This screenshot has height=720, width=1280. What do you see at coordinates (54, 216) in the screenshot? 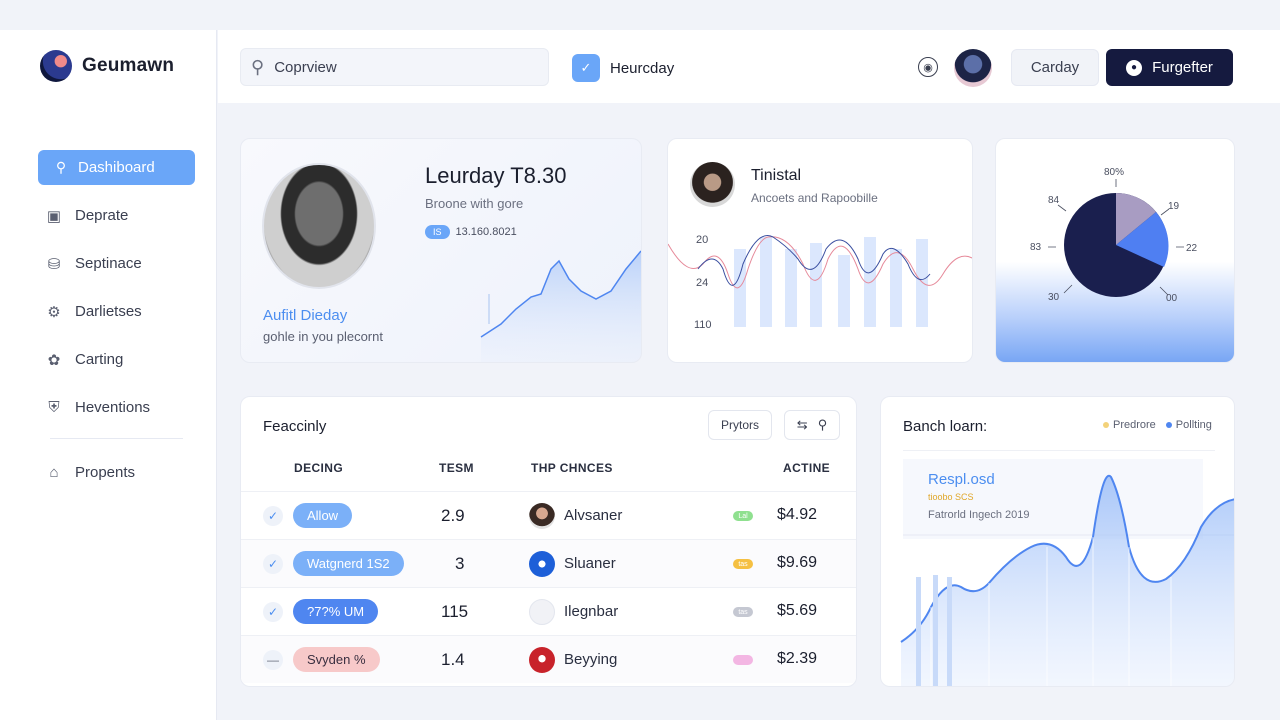
I see `building-icon: ▣` at bounding box center [54, 216].